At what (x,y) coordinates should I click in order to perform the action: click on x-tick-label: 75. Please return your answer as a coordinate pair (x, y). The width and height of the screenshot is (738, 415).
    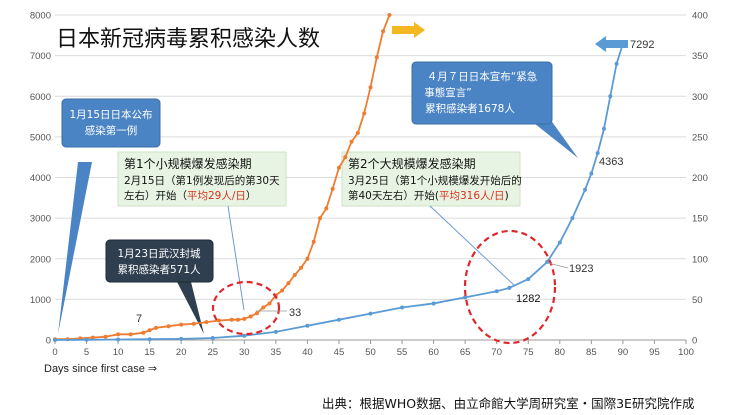
    Looking at the image, I should click on (528, 352).